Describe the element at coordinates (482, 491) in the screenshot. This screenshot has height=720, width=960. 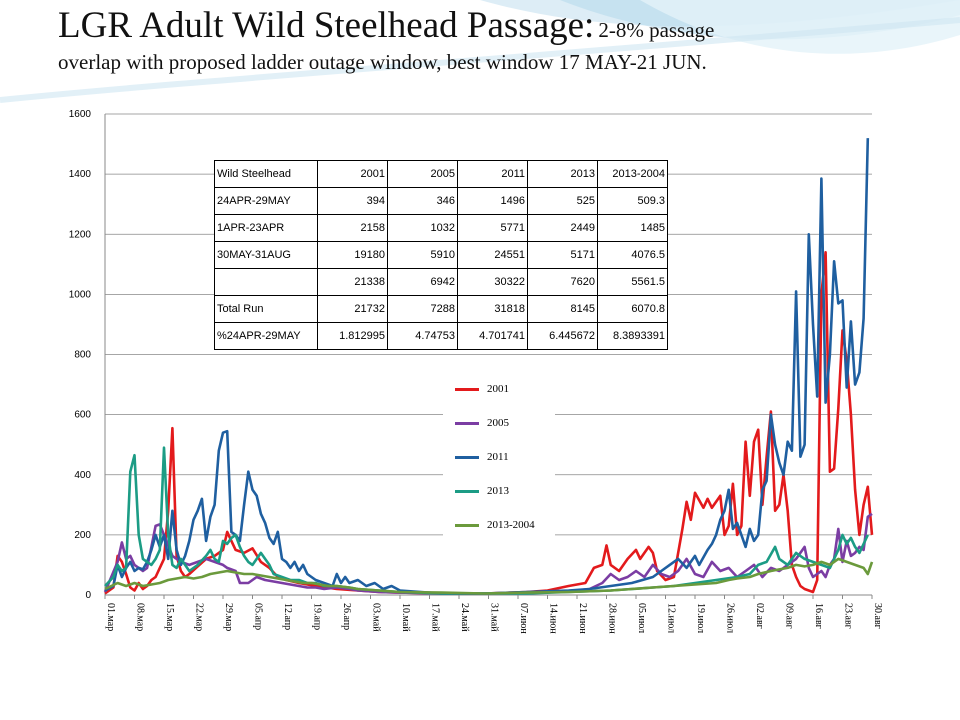
I see `legend-item: 2013` at that location.